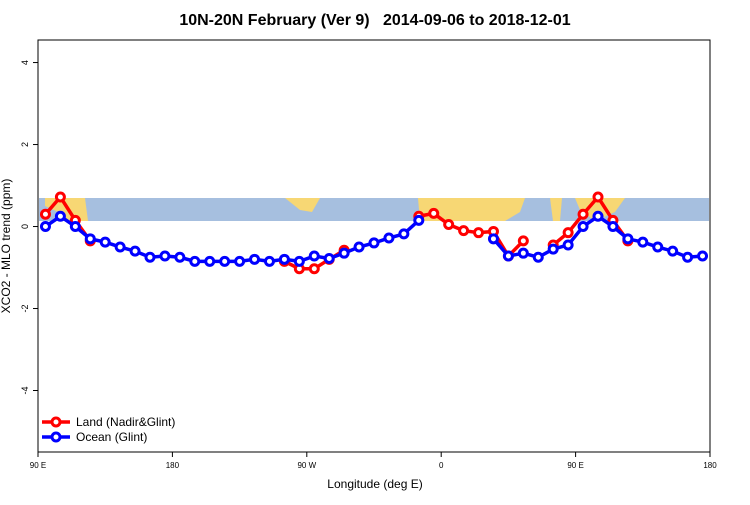 The width and height of the screenshot is (750, 505). Describe the element at coordinates (25, 62) in the screenshot. I see `y-tick-label: 4` at that location.